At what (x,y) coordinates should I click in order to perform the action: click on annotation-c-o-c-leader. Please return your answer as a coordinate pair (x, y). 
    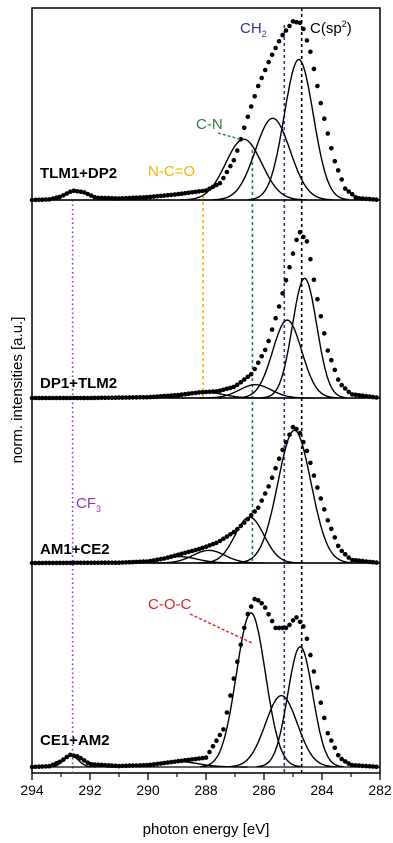
    Looking at the image, I should click on (221, 628).